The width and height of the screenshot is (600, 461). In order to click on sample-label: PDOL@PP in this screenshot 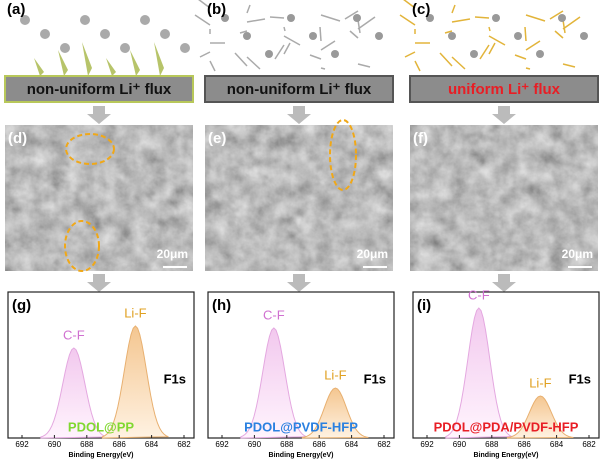, I will do `click(101, 426)`.